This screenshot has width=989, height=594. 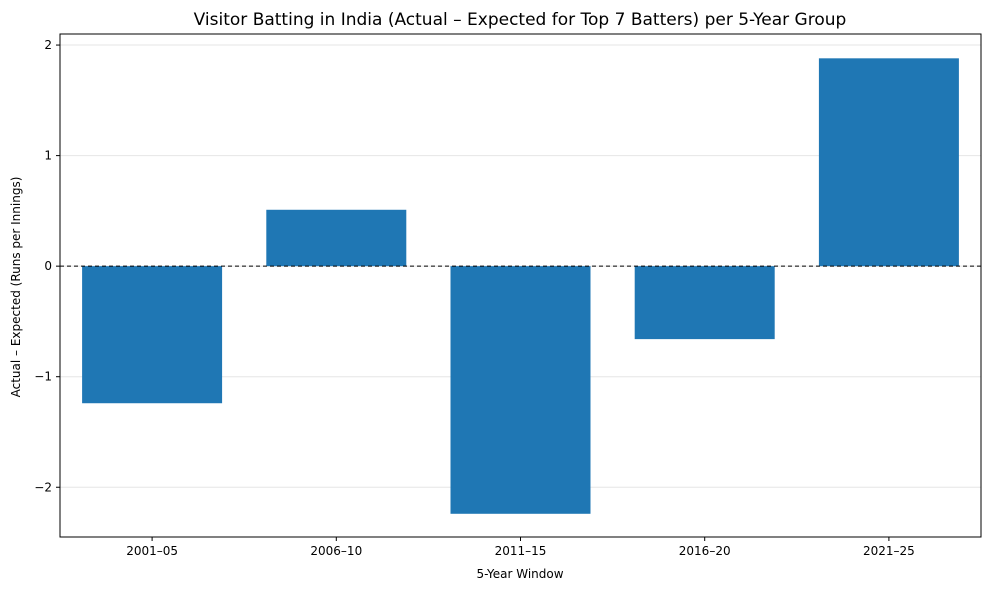 I want to click on x-tick-label: 2006–10, so click(x=336, y=551).